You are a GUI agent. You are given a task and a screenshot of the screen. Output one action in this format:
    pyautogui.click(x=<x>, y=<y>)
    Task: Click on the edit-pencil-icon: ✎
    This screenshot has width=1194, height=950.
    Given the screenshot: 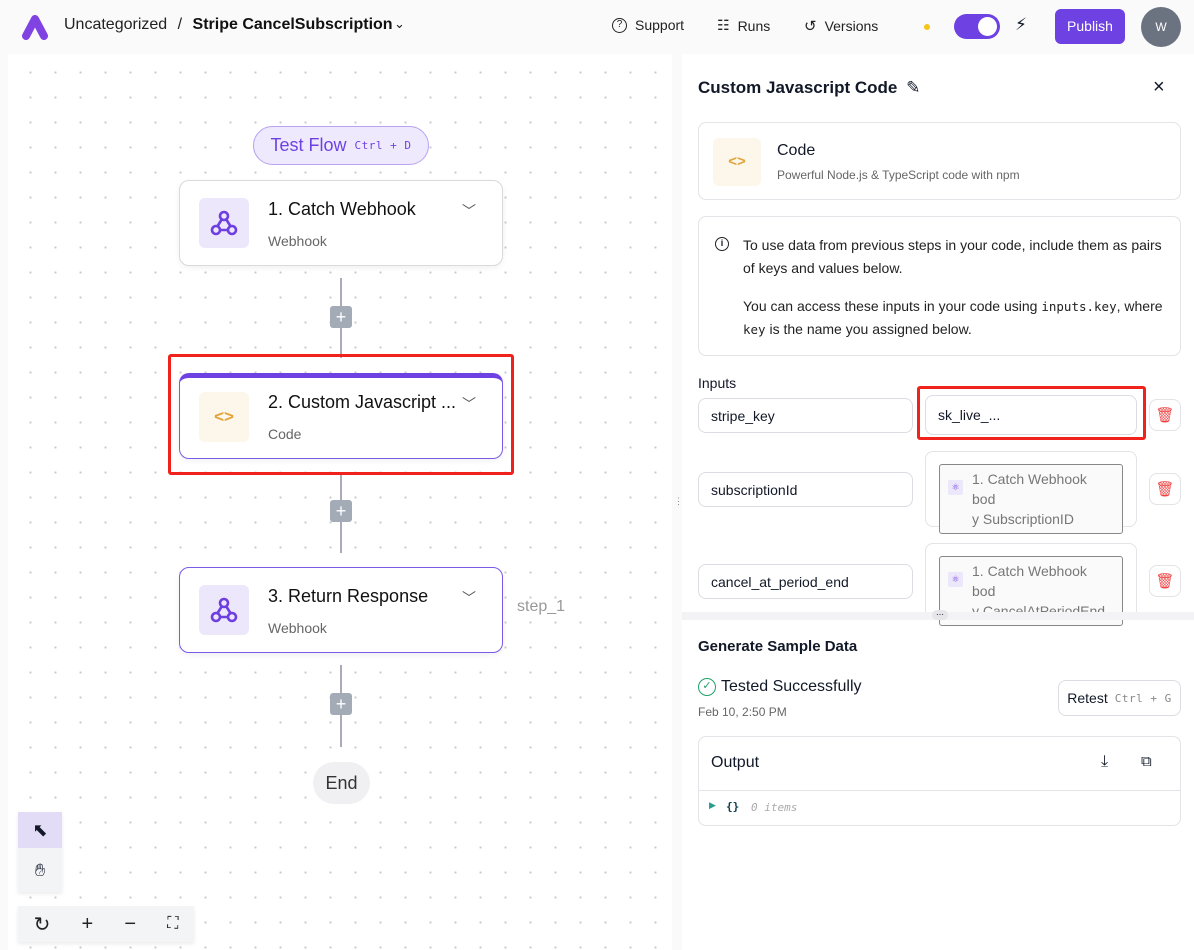 What is the action you would take?
    pyautogui.click(x=913, y=87)
    